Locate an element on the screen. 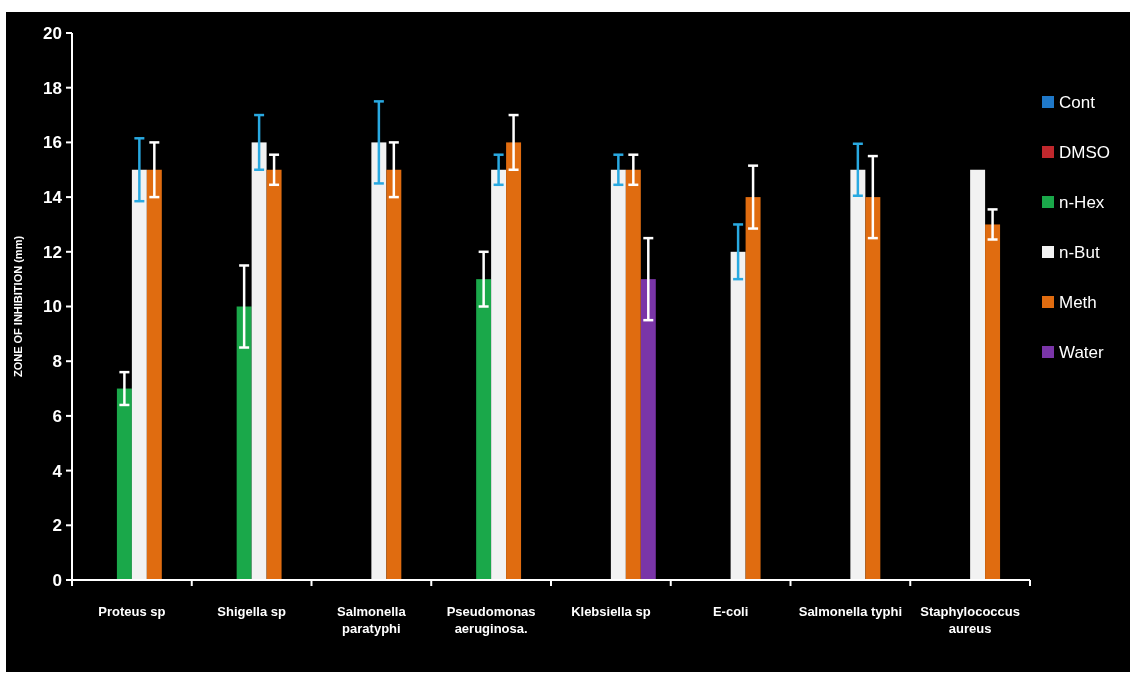 Image resolution: width=1136 pixels, height=674 pixels. legend-label: n-But is located at coordinates (1079, 252).